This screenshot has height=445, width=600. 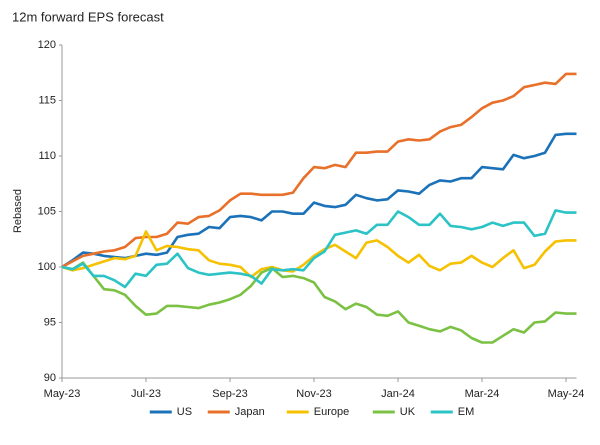 What do you see at coordinates (466, 412) in the screenshot?
I see `legend-label: EM` at bounding box center [466, 412].